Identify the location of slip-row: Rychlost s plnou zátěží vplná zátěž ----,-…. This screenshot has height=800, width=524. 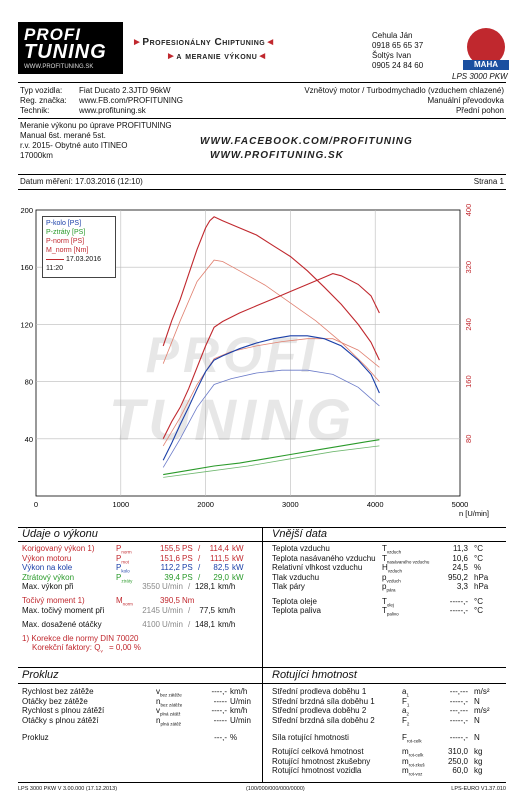
(135, 711).